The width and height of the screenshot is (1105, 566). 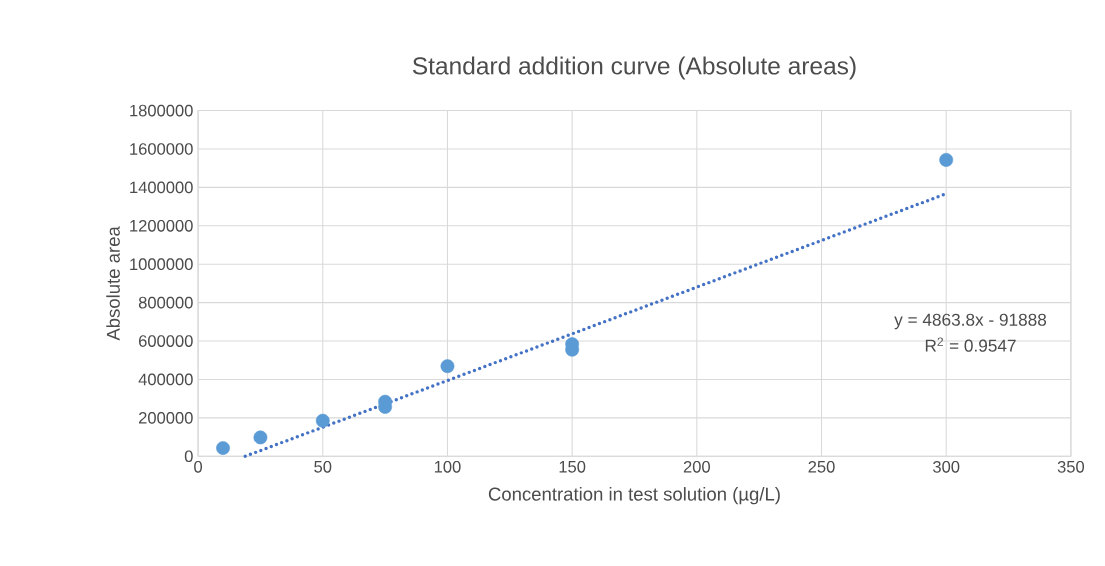 I want to click on y-tick-label: 400000, so click(x=165, y=379).